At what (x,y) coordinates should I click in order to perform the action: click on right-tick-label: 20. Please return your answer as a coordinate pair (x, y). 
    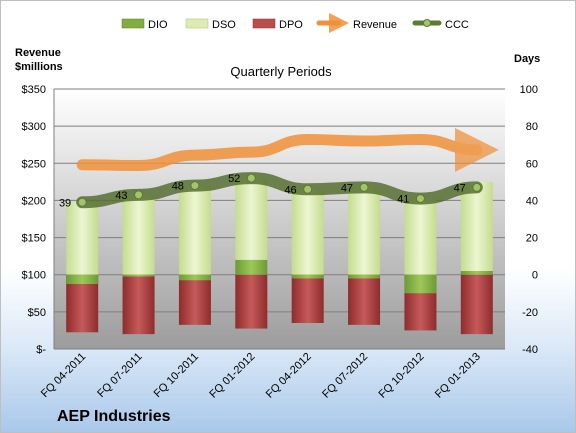
    Looking at the image, I should click on (532, 239).